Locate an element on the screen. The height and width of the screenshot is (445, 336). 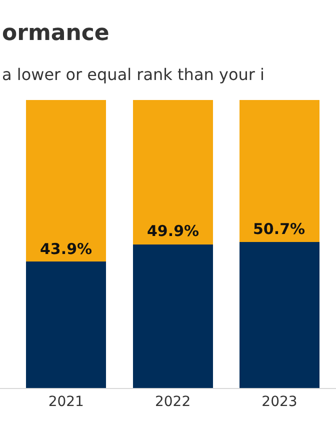
data-label: 49.9% is located at coordinates (173, 231).